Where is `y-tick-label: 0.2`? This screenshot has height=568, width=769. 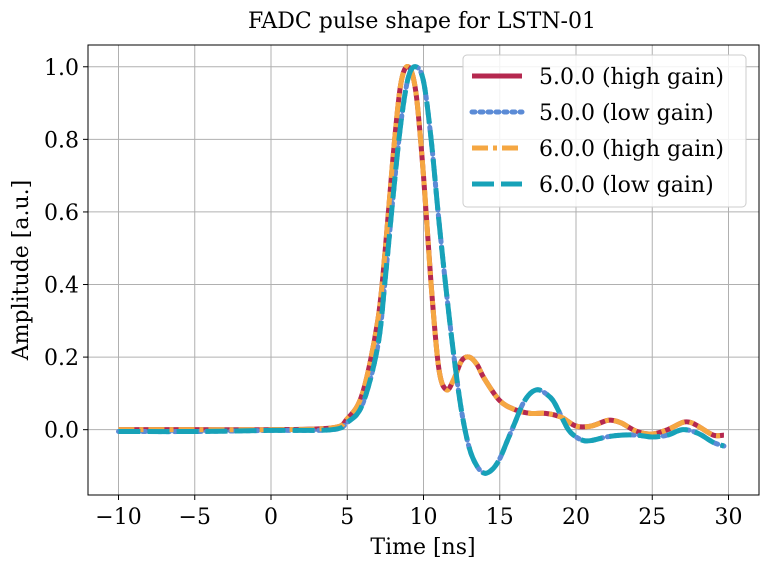 y-tick-label: 0.2 is located at coordinates (61, 358).